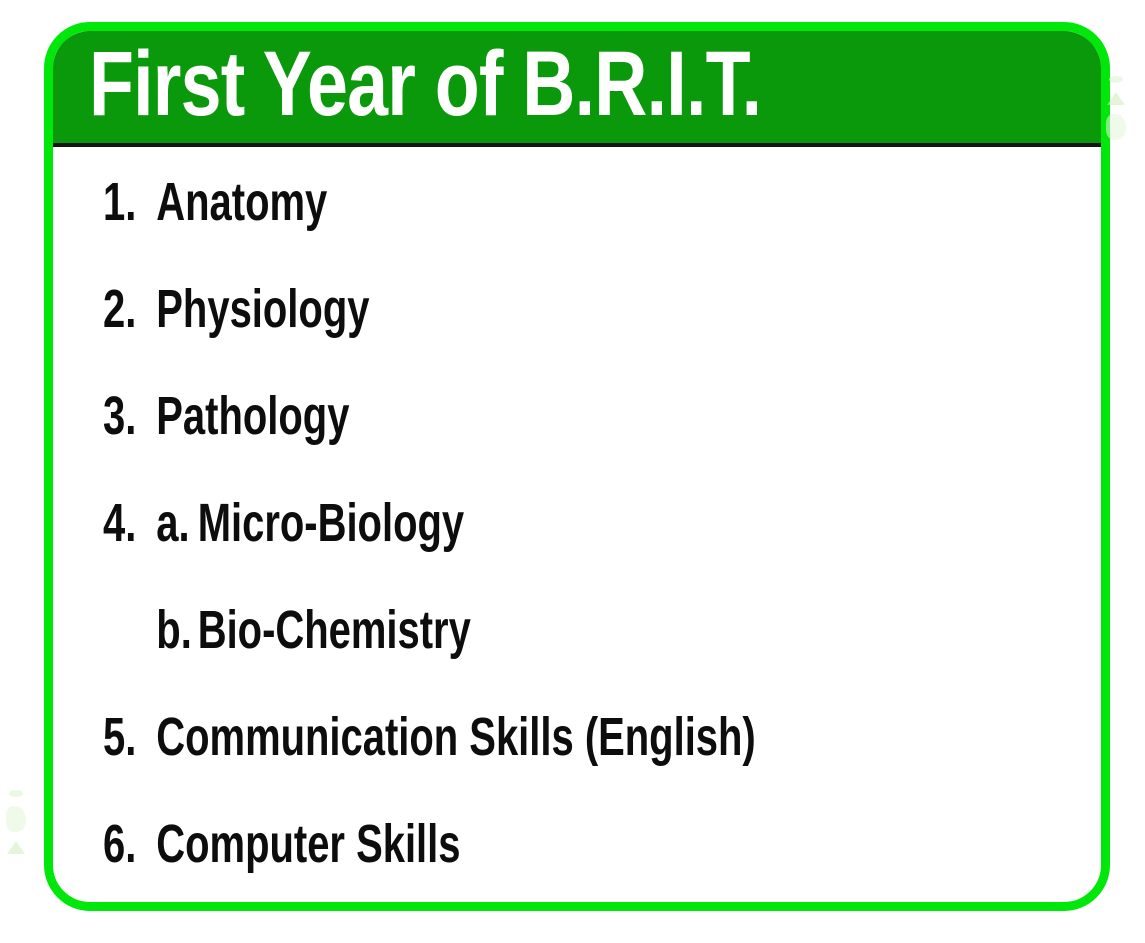 This screenshot has width=1145, height=943. What do you see at coordinates (120, 844) in the screenshot?
I see `item-number: 6.` at bounding box center [120, 844].